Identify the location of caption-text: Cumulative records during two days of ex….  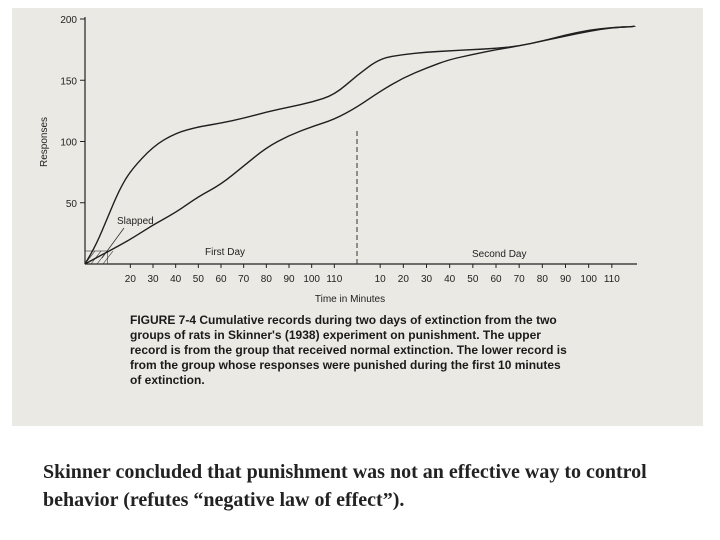
(348, 350).